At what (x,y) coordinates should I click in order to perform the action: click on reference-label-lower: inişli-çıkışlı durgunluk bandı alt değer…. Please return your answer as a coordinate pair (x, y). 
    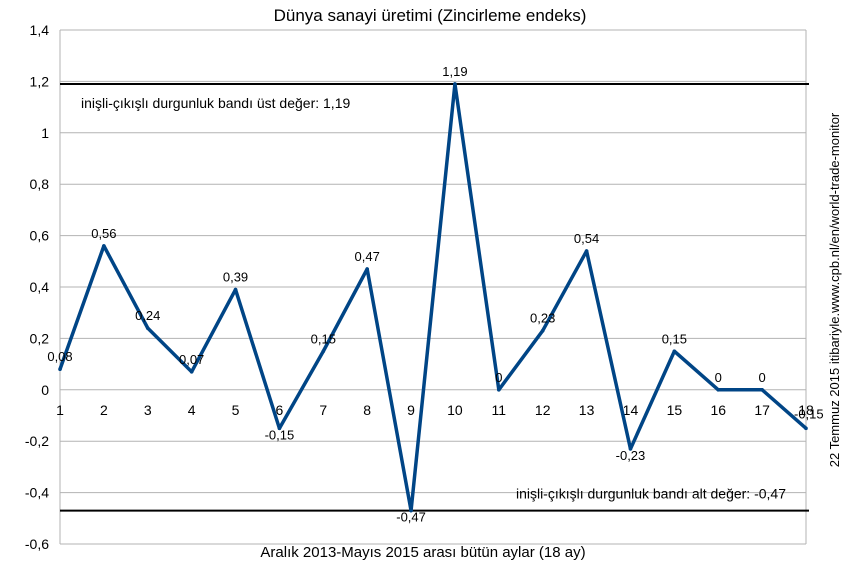
    Looking at the image, I should click on (651, 494).